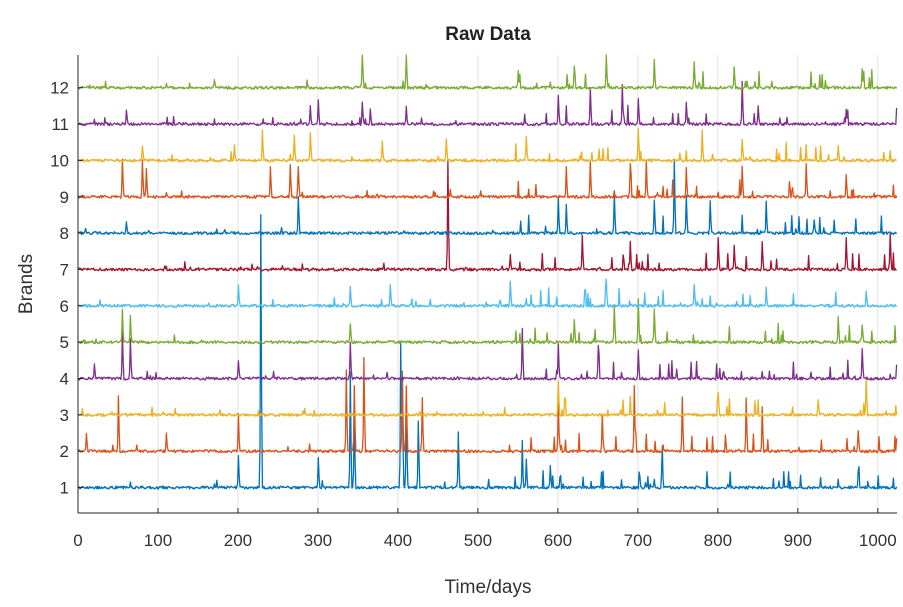  What do you see at coordinates (64, 379) in the screenshot?
I see `y-tick-label: 4` at bounding box center [64, 379].